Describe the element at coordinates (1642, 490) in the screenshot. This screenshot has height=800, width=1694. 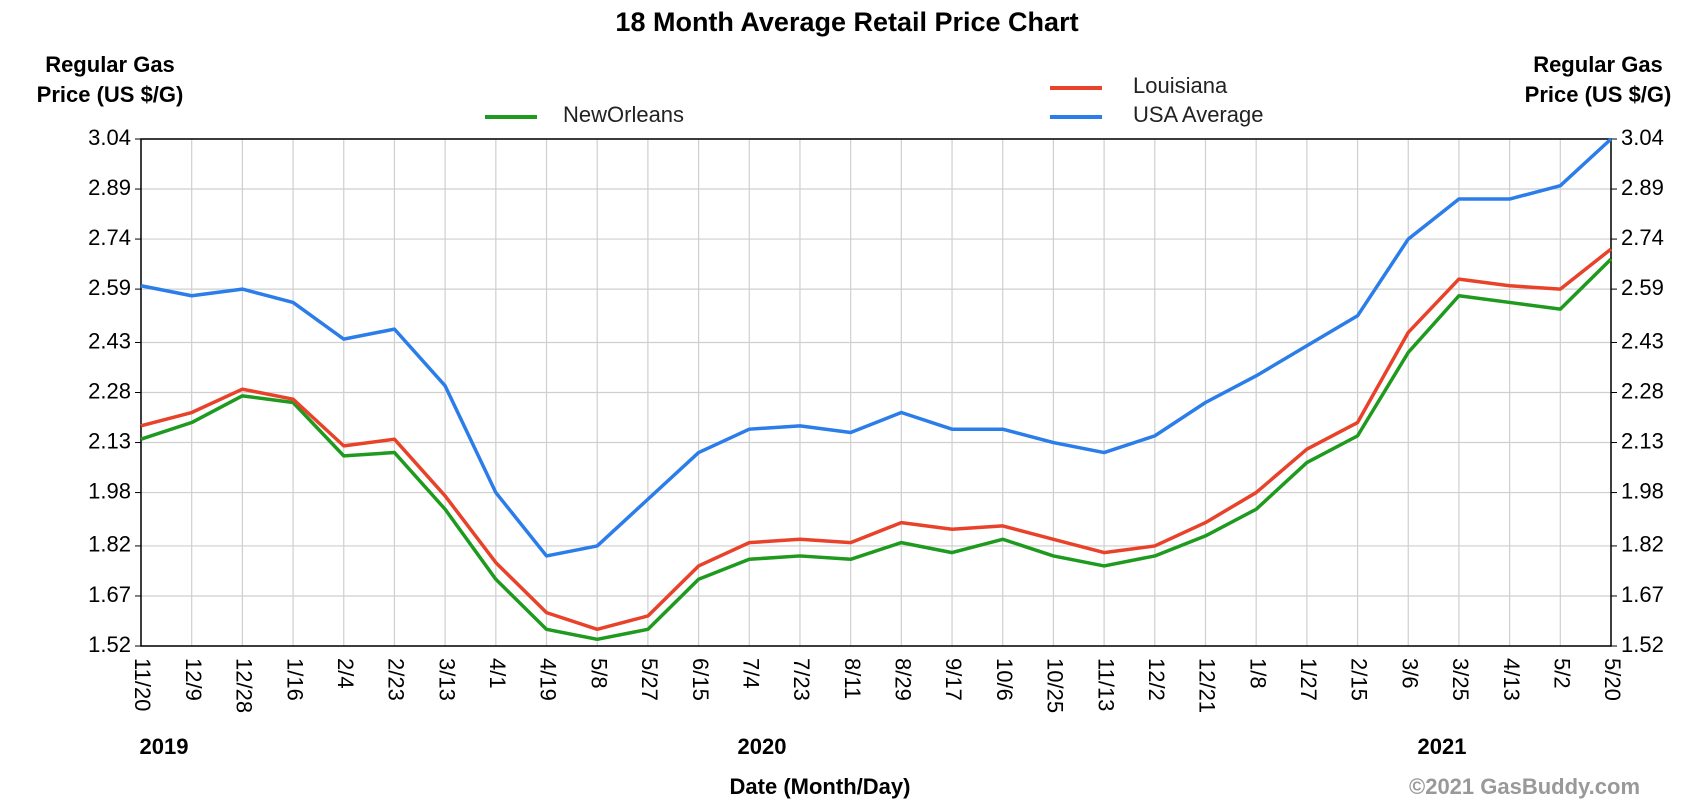
I see `y2-tick-label: 1.98` at that location.